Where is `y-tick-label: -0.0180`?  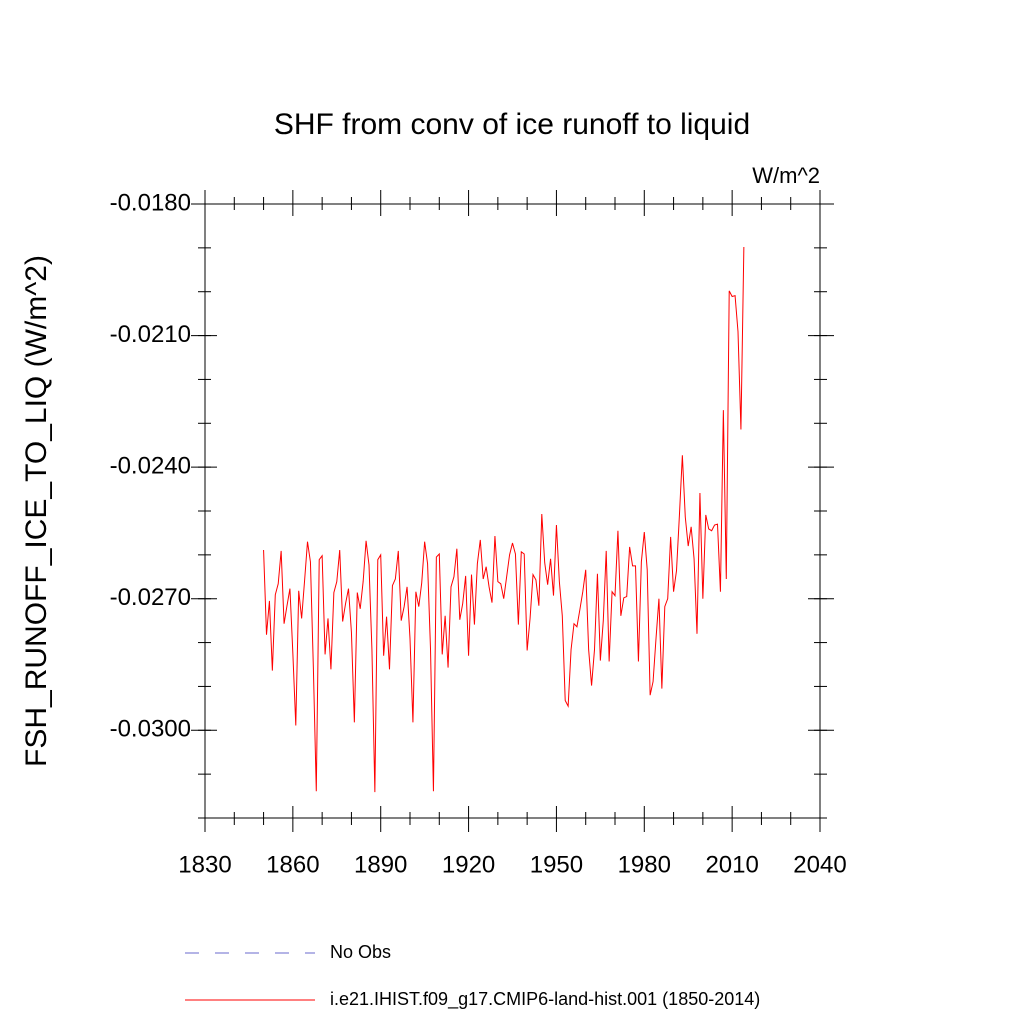 y-tick-label: -0.0180 is located at coordinates (150, 202).